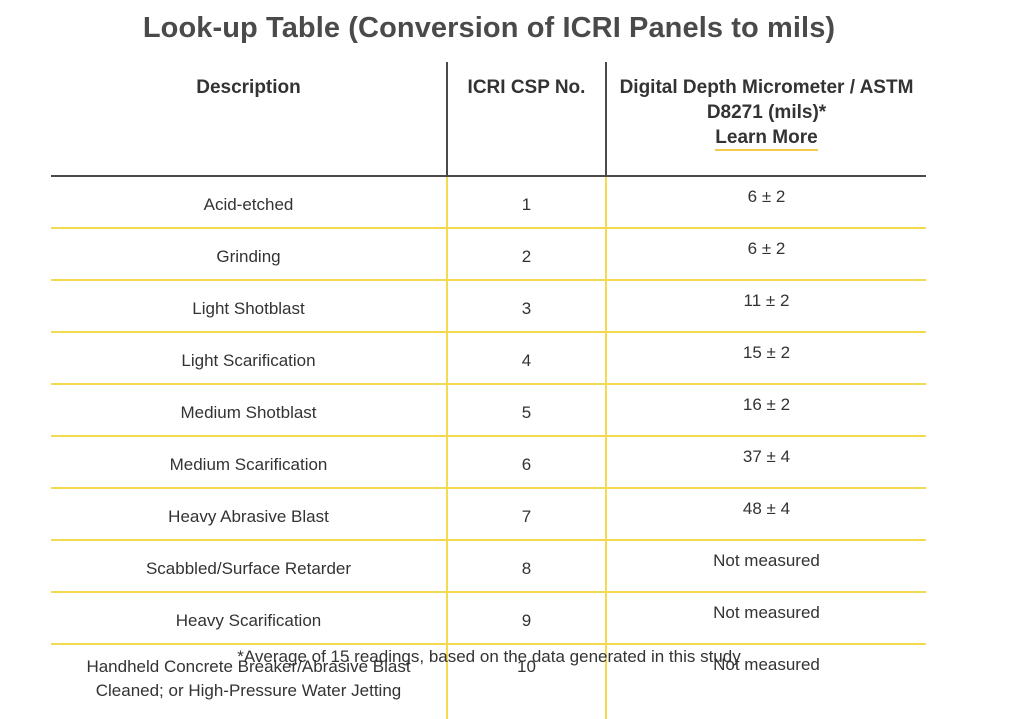 This screenshot has width=1017, height=719. Describe the element at coordinates (527, 119) in the screenshot. I see `header-csp-number: ICRI CSP No.` at that location.